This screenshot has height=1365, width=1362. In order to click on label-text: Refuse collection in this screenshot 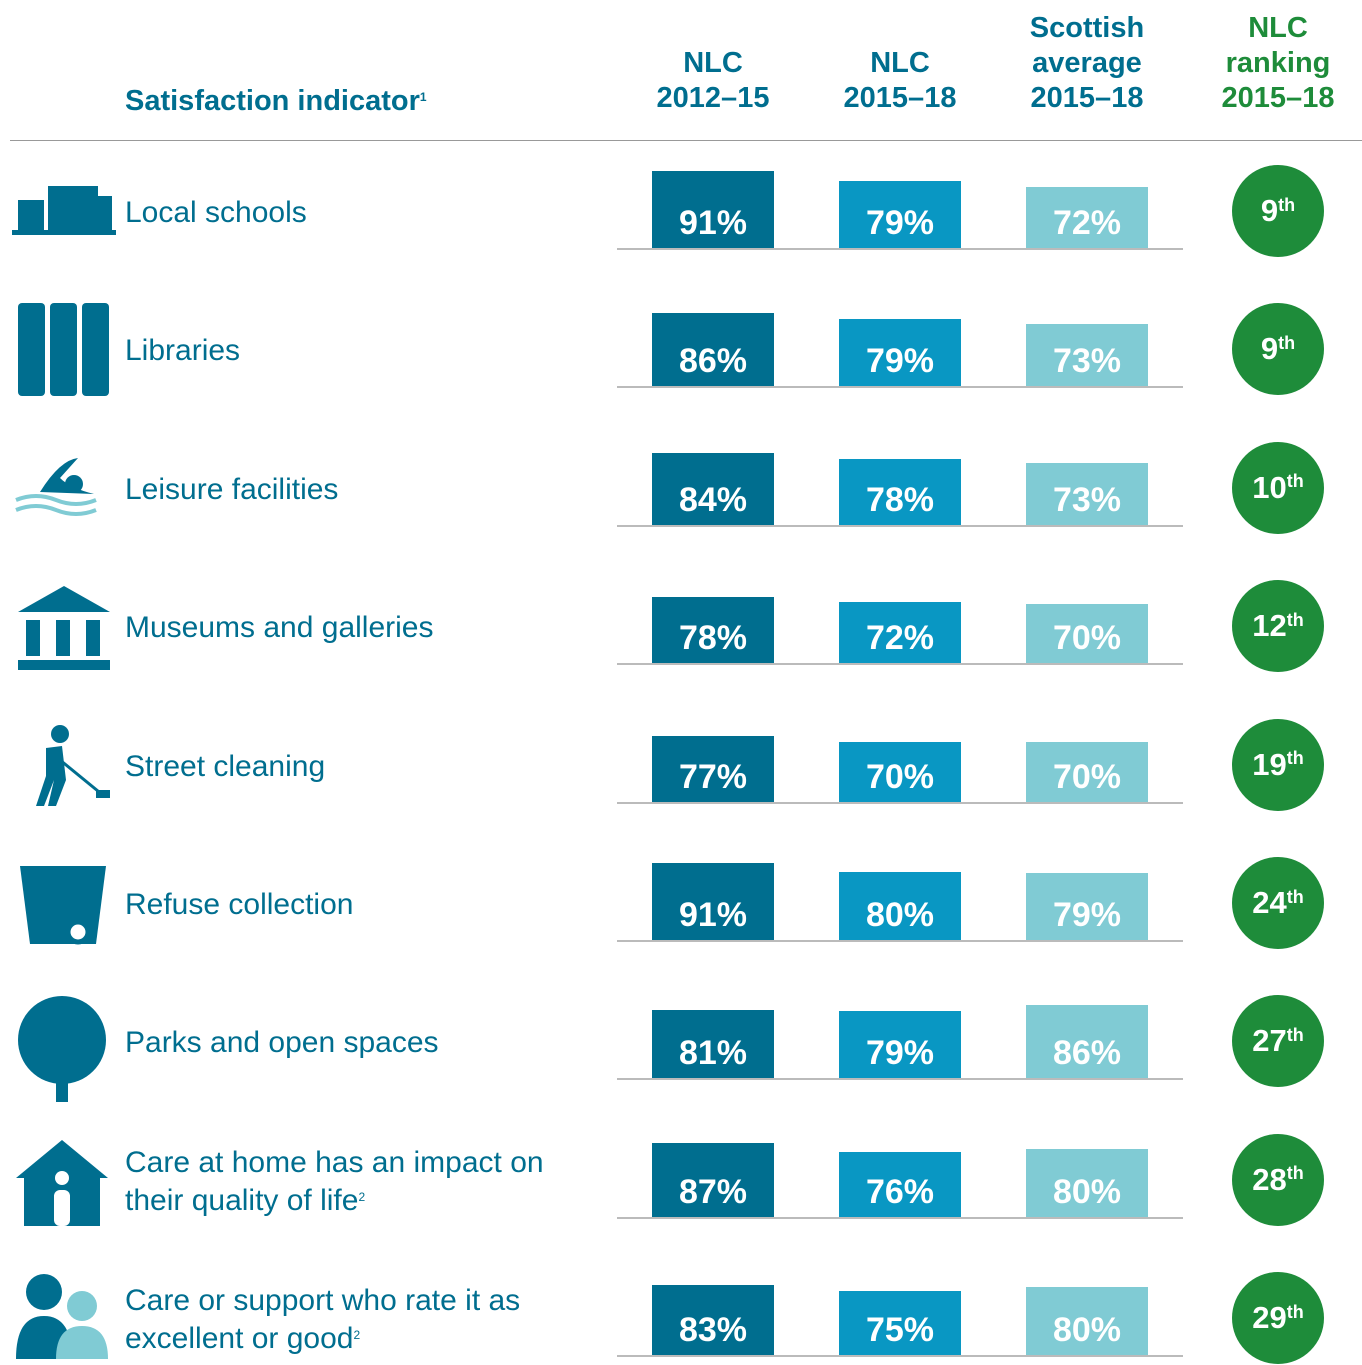, I will do `click(365, 905)`.